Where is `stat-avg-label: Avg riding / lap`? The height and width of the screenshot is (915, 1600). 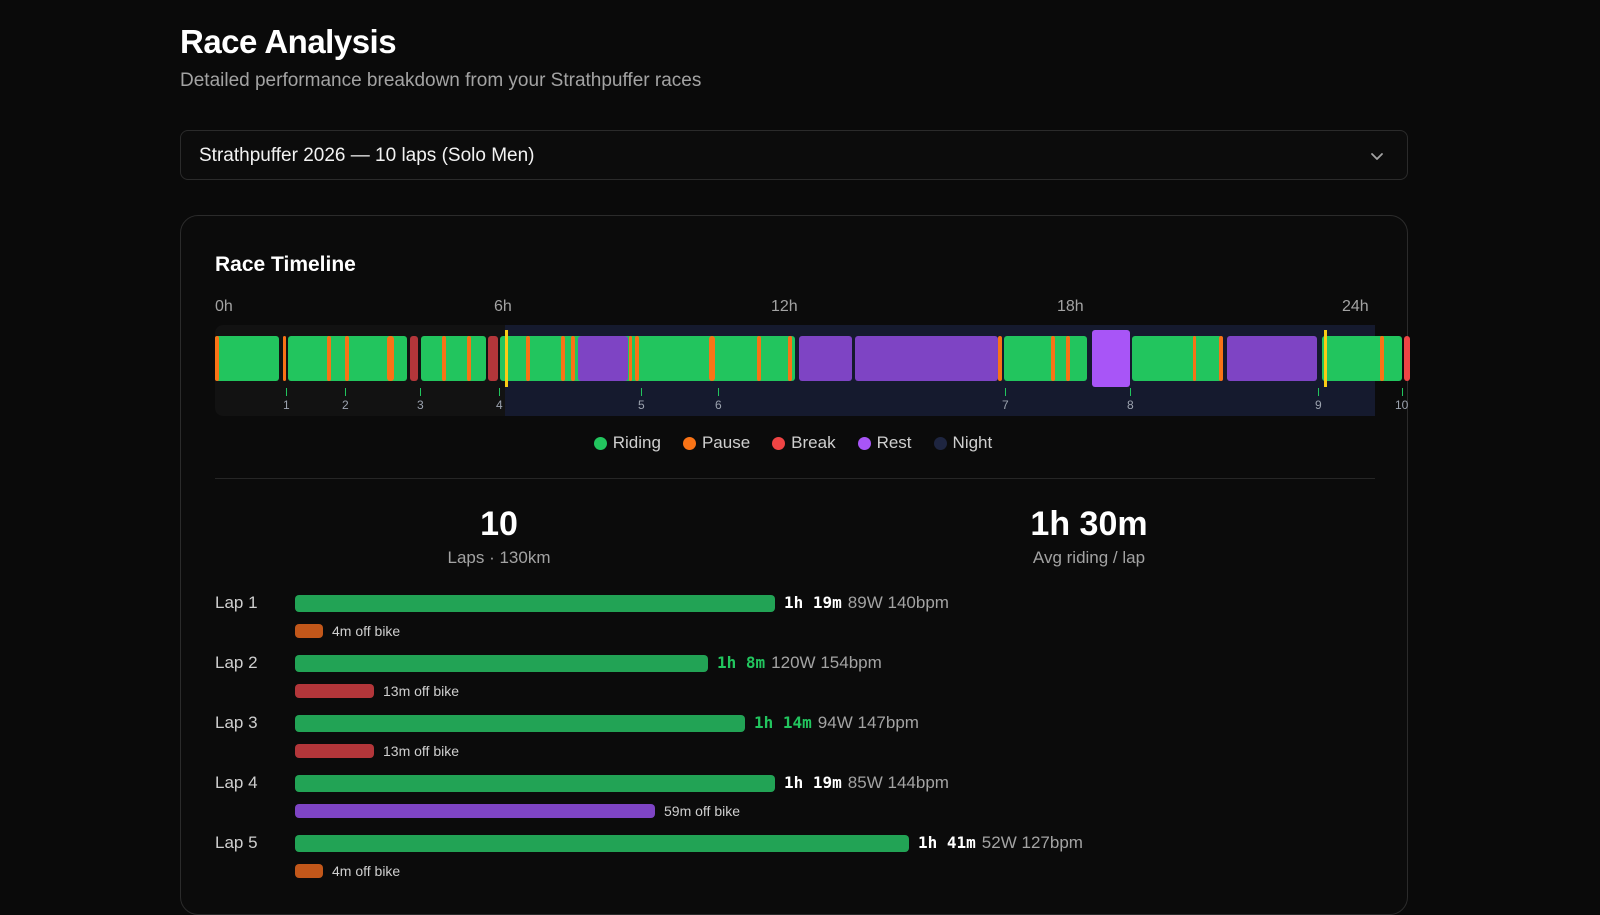 stat-avg-label: Avg riding / lap is located at coordinates (1089, 557).